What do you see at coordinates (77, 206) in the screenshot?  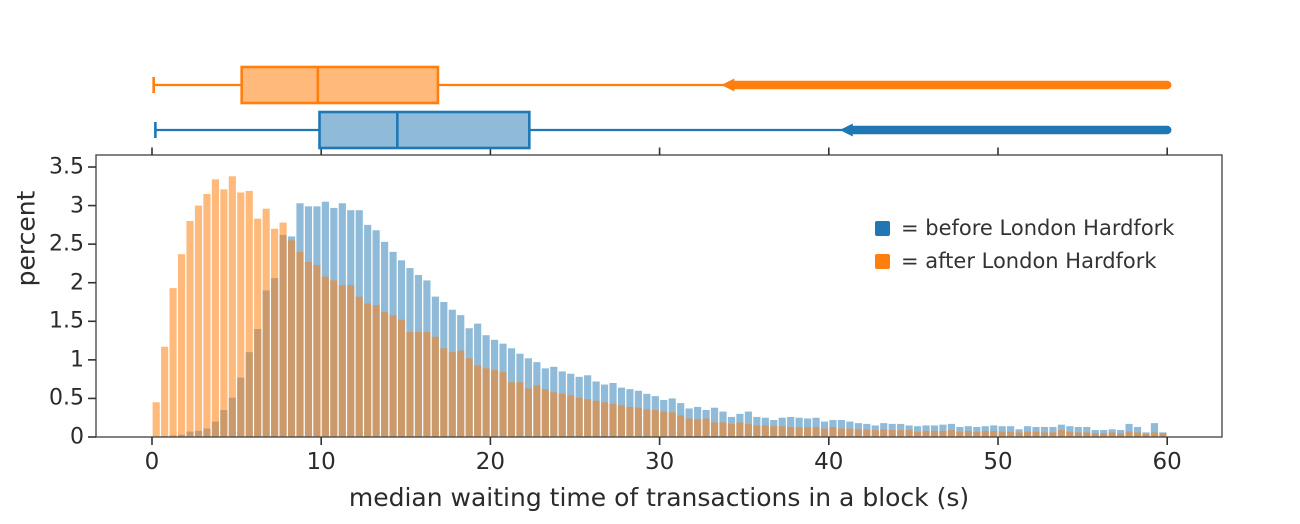 I see `y-tick-label: 3` at bounding box center [77, 206].